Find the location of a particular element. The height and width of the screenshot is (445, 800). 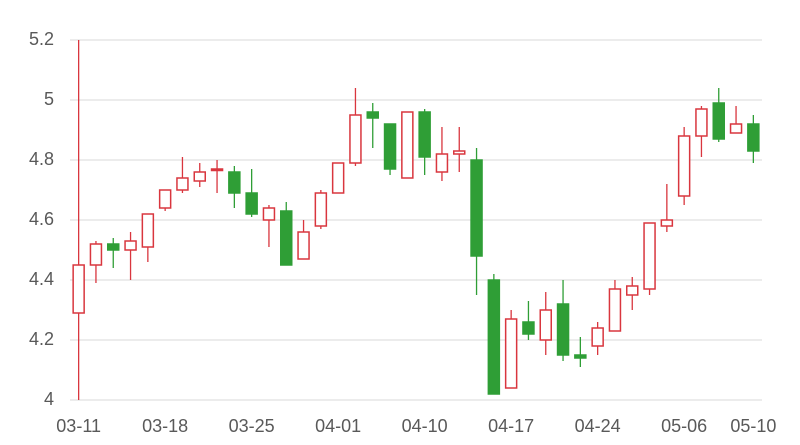

x-tick-label: 03-18 is located at coordinates (165, 426).